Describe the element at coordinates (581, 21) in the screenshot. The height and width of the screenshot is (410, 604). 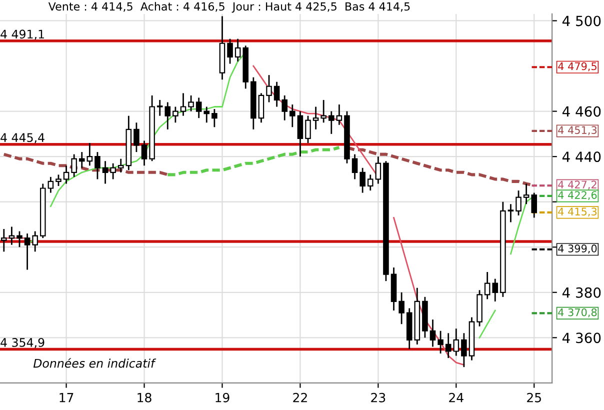
I see `y-tick-label: 4 500` at that location.